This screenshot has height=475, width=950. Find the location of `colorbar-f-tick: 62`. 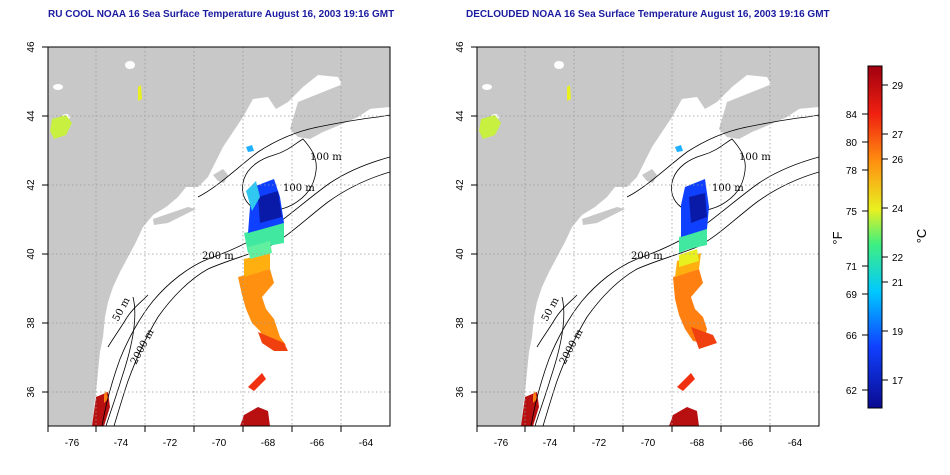

colorbar-f-tick: 62 is located at coordinates (852, 391).